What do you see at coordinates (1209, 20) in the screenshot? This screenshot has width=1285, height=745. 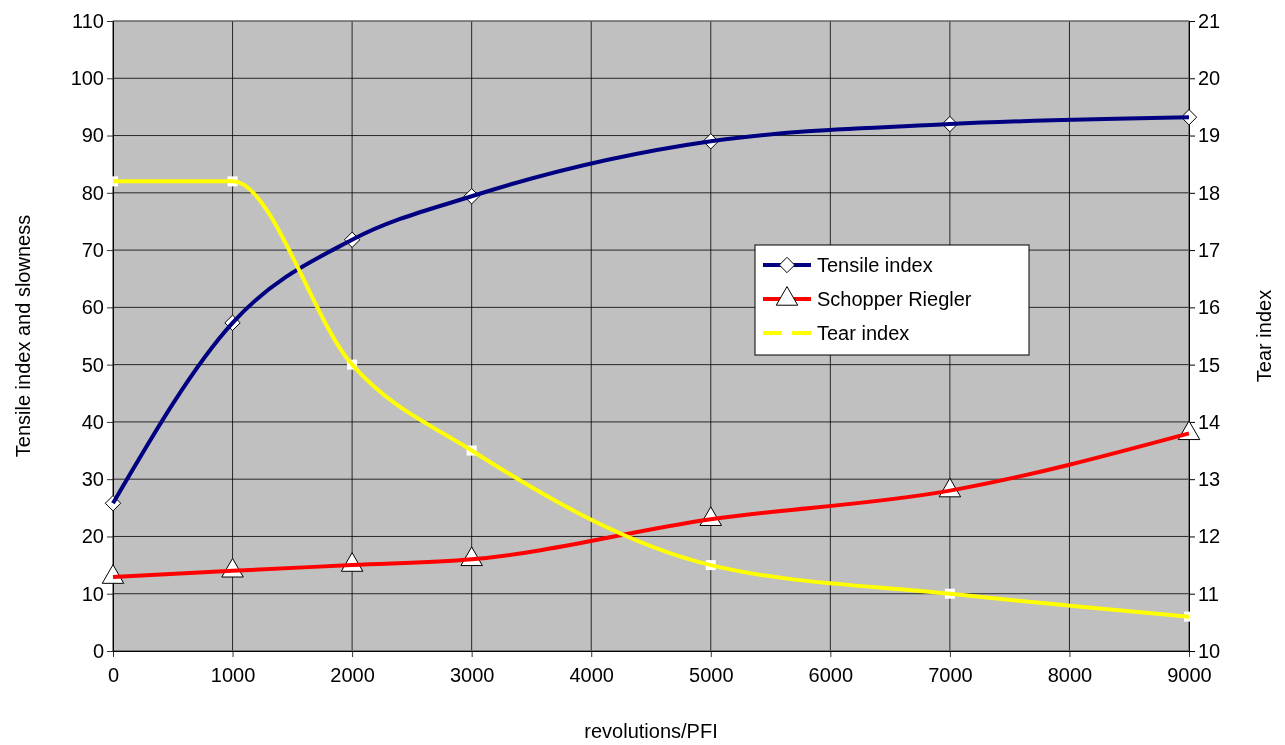 I see `y2-tick-label: 21` at bounding box center [1209, 20].